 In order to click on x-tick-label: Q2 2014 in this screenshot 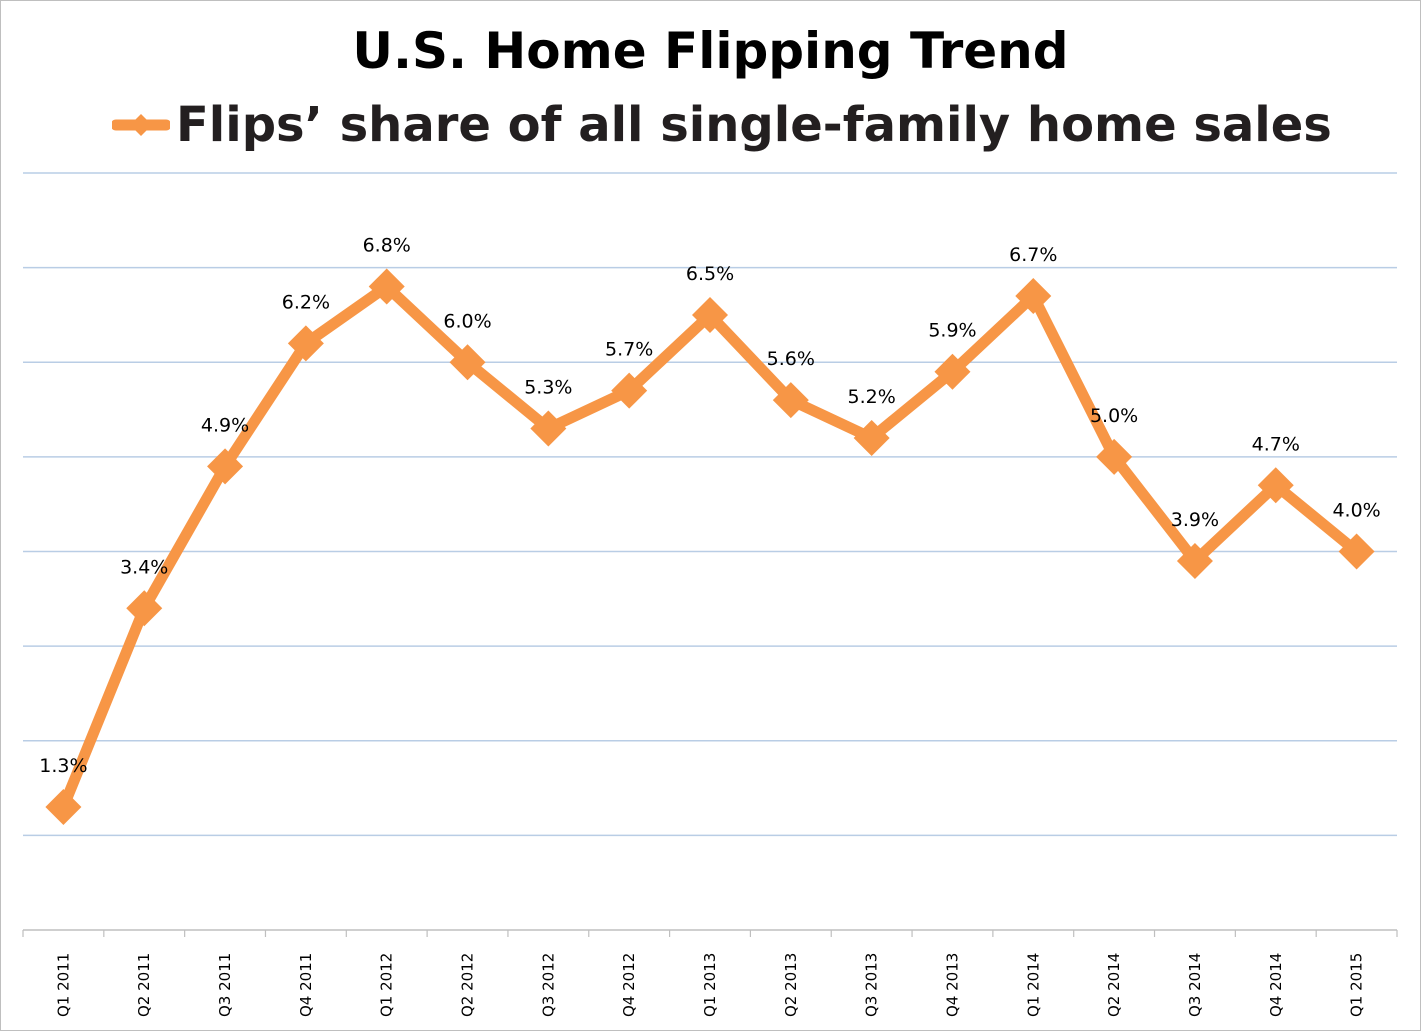, I will do `click(1114, 985)`.